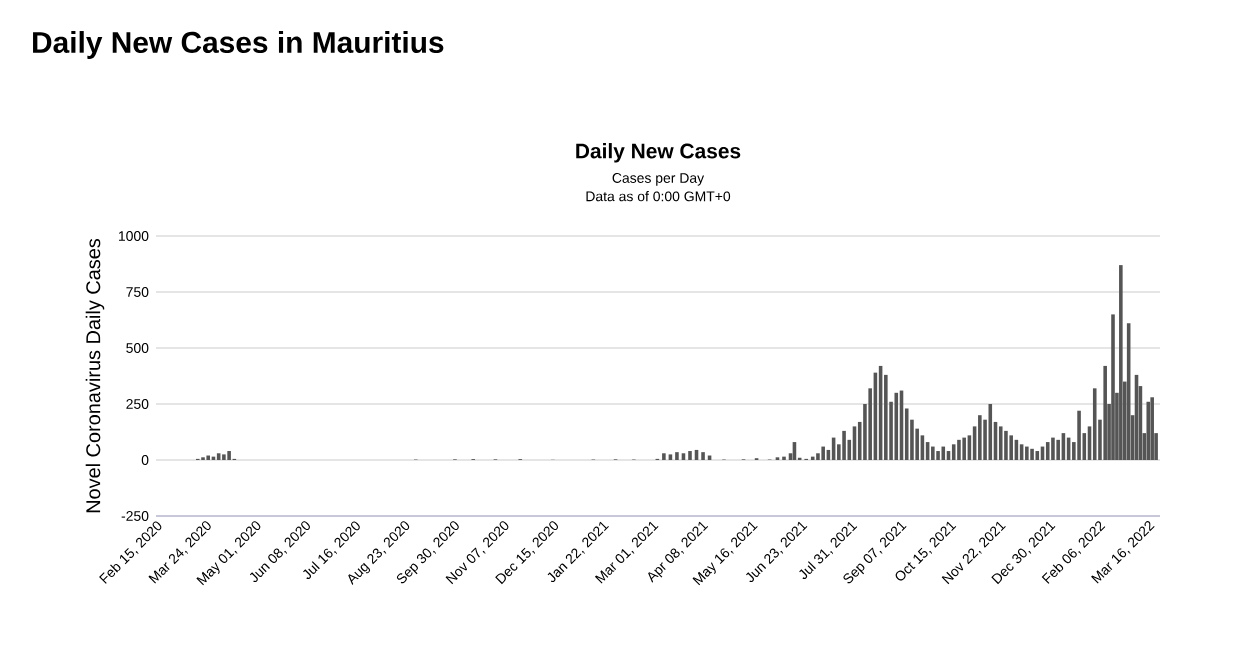  What do you see at coordinates (658, 153) in the screenshot?
I see `chart-subtitle: Daily New Cases` at bounding box center [658, 153].